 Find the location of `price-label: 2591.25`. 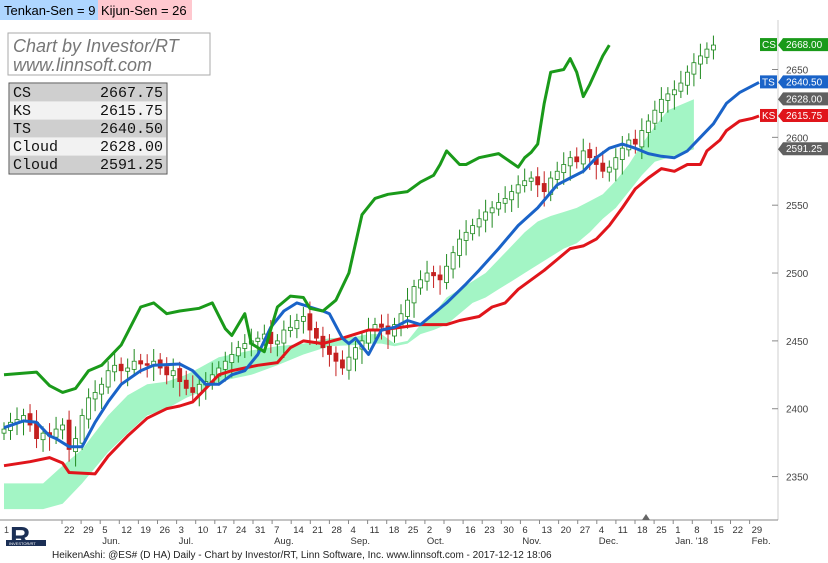

price-label: 2591.25 is located at coordinates (803, 149).